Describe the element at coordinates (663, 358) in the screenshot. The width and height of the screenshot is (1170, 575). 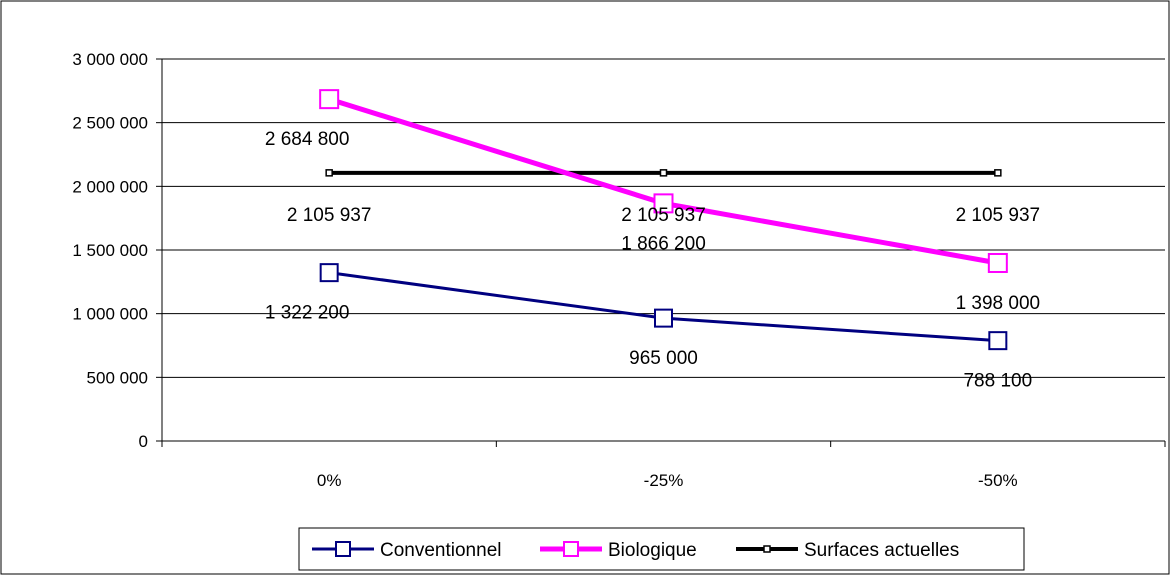
I see `data-label: 965 000` at that location.